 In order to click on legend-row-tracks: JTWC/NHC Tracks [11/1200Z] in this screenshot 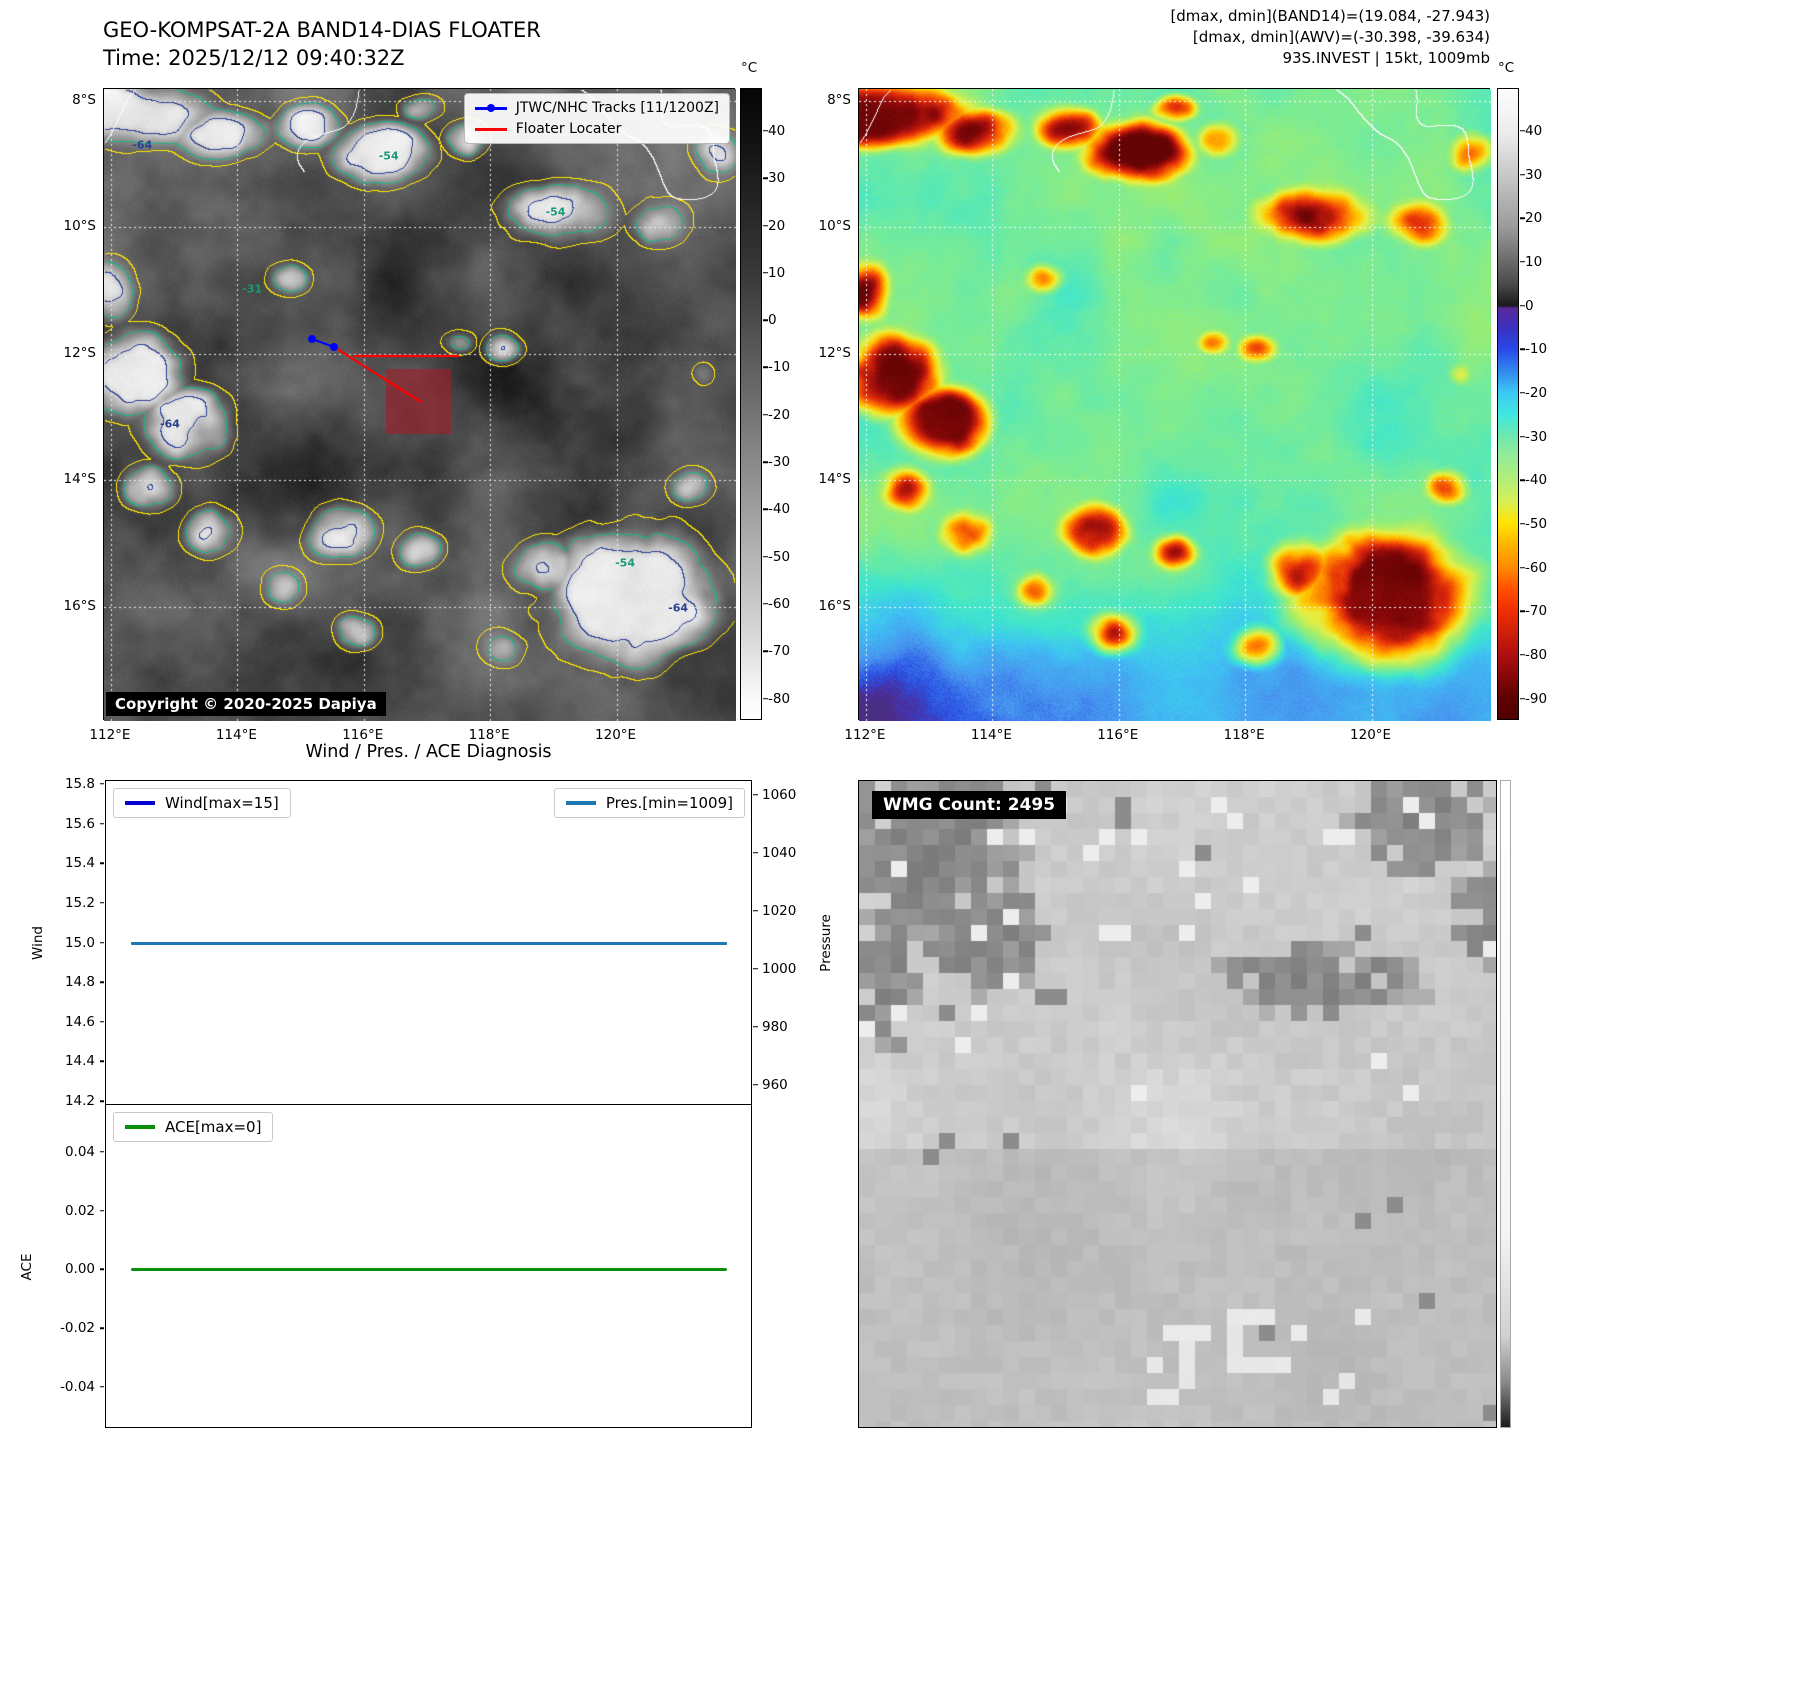, I will do `click(596, 108)`.